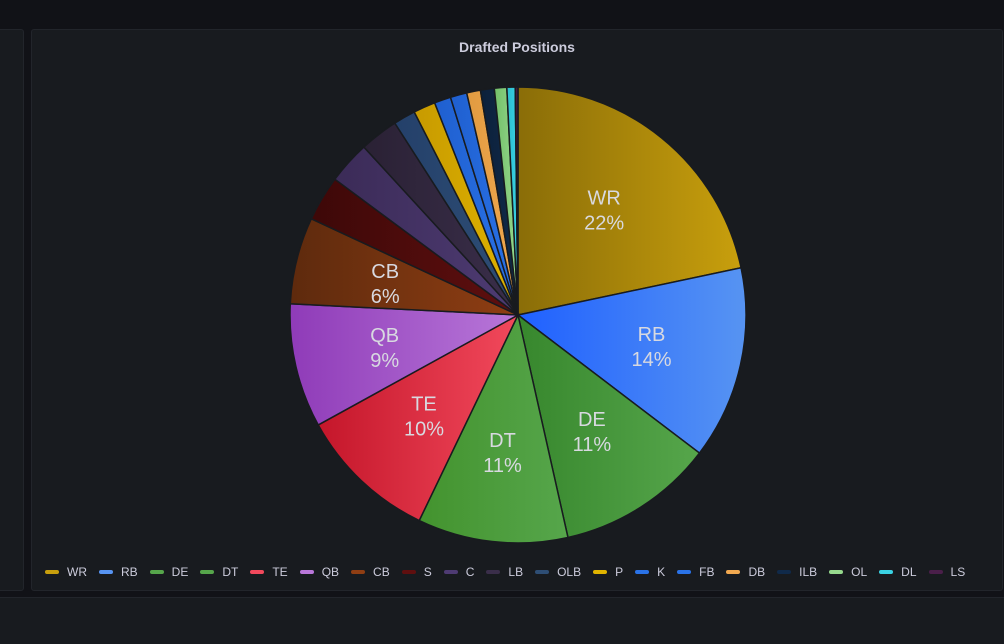 The image size is (1004, 644). I want to click on legend-item-lb: LB, so click(504, 572).